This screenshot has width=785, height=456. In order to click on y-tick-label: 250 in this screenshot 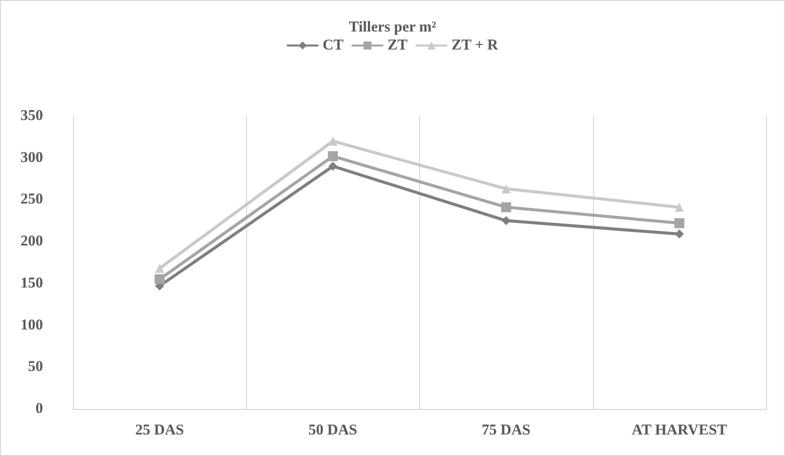, I will do `click(31, 200)`.